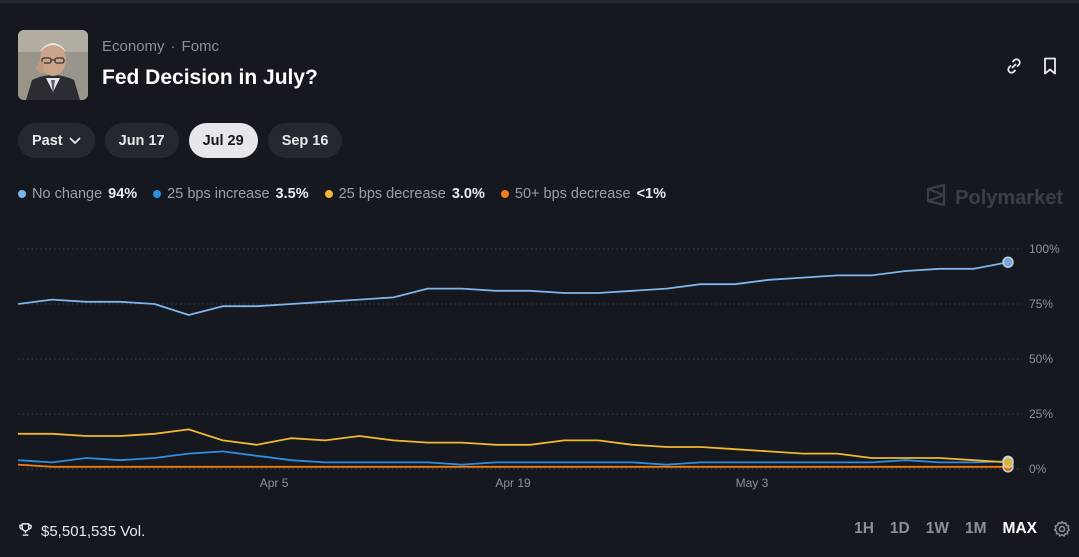  I want to click on y-tick-label: 25%, so click(1041, 414).